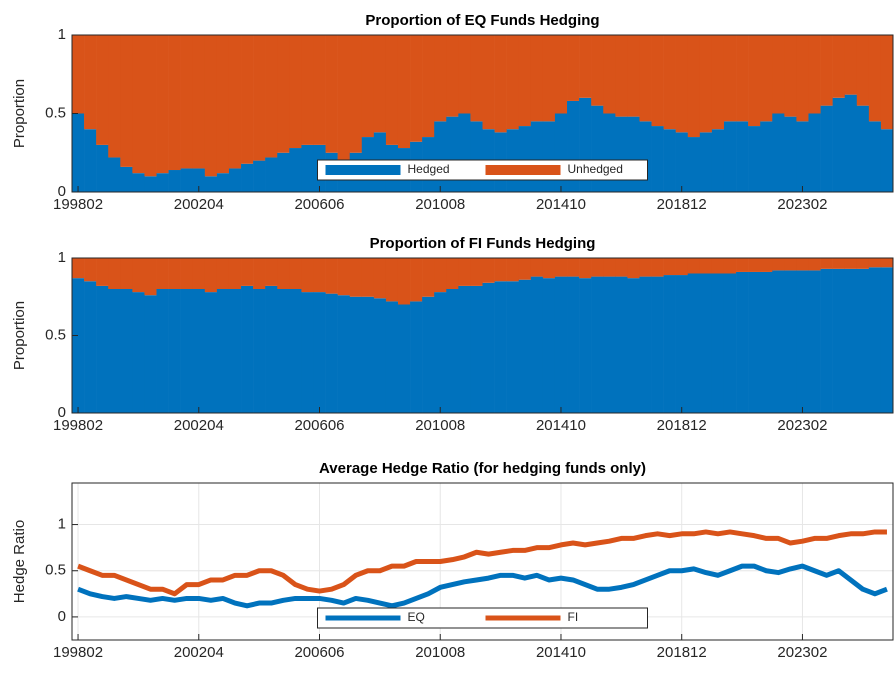 The height and width of the screenshot is (675, 895). What do you see at coordinates (482, 170) in the screenshot?
I see `legend: Hedged Unhedged` at bounding box center [482, 170].